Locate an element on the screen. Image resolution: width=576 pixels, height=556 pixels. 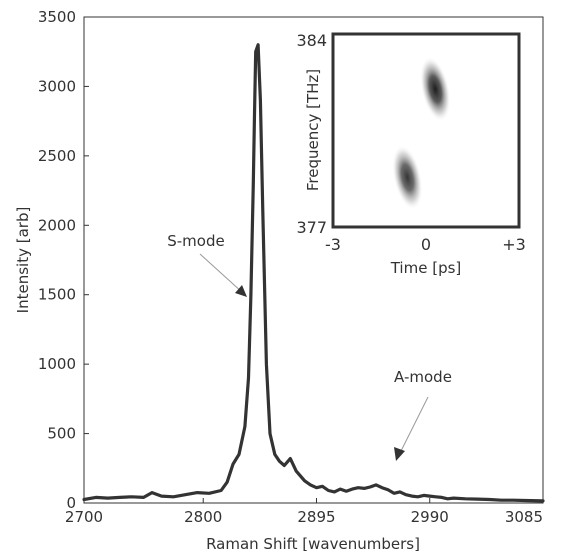
inset-x-axis-label: Time [ps] is located at coordinates (426, 268).